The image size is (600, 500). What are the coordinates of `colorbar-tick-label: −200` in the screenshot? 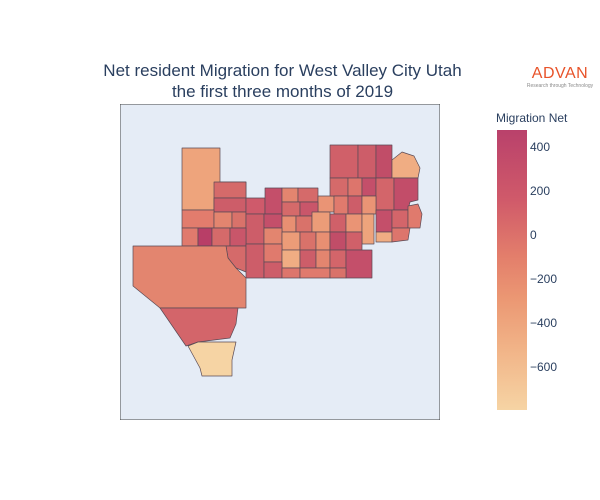 It's located at (544, 279).